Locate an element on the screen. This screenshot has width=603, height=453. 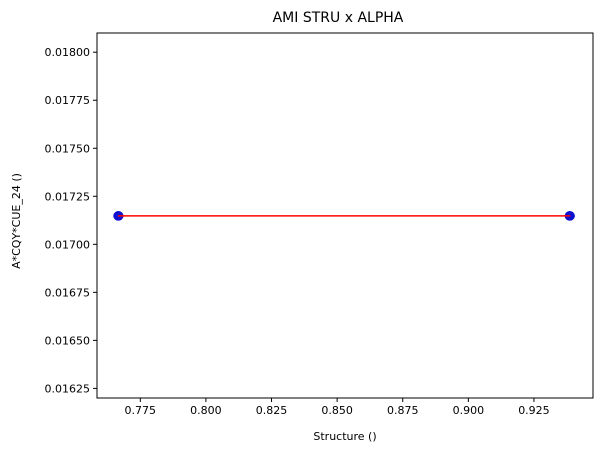
y-tick-label: 0.01750 is located at coordinates (68, 148).